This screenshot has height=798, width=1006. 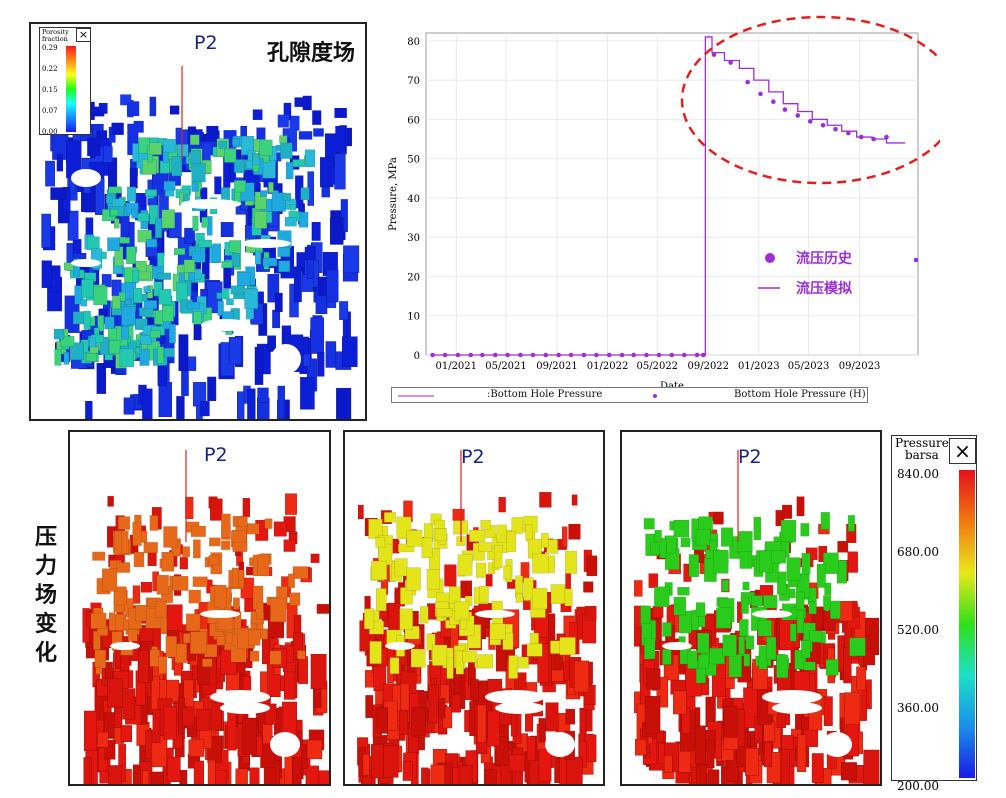 I want to click on pressure-colorbar-tick: 200.00, so click(x=918, y=786).